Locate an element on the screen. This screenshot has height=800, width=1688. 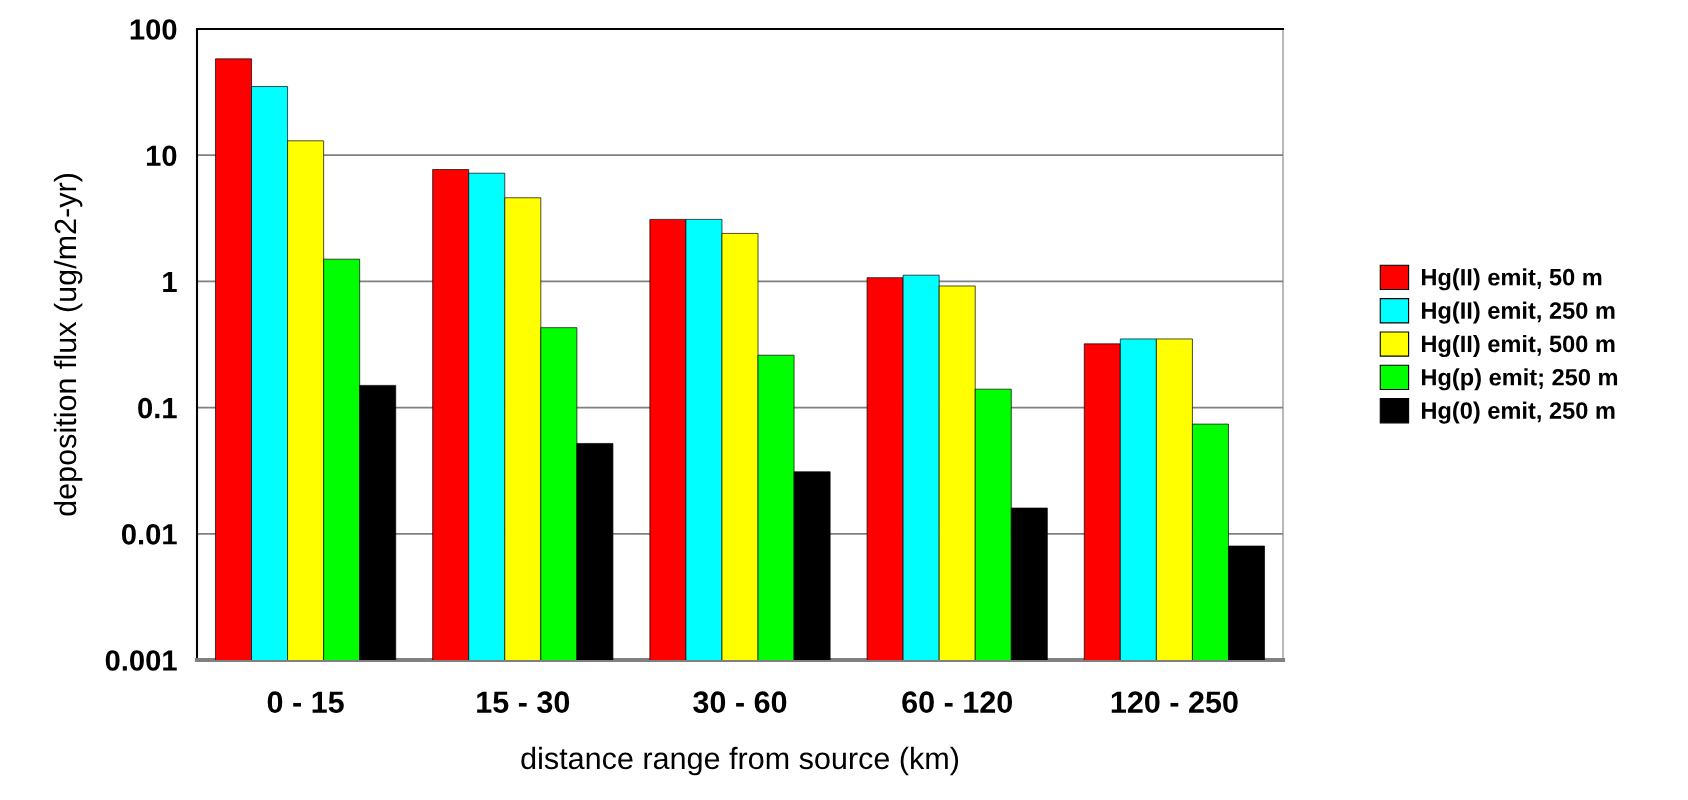
legend-label: Hg(II) emit, 500 m is located at coordinates (1518, 346).